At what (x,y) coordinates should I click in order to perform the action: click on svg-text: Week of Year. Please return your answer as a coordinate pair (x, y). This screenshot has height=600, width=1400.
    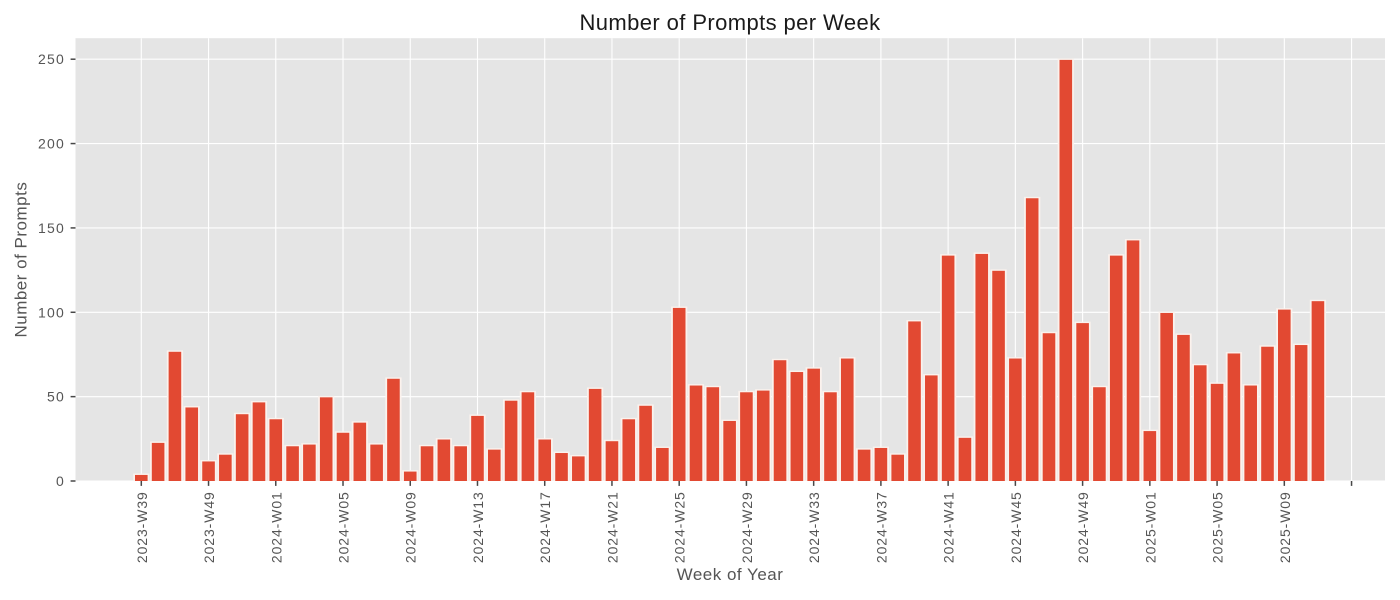
    Looking at the image, I should click on (730, 574).